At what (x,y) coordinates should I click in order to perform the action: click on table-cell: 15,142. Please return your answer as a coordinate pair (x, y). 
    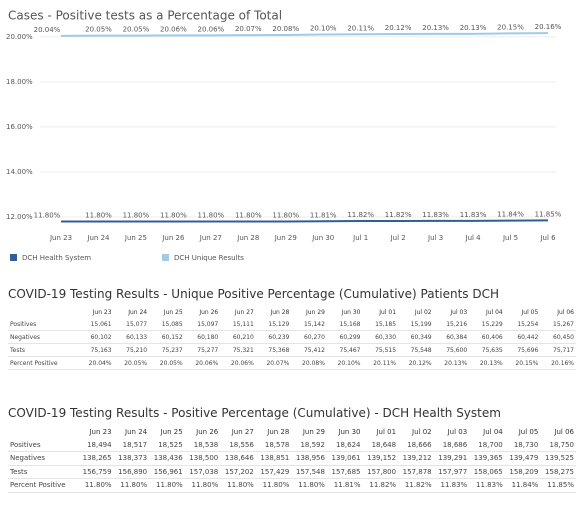
    Looking at the image, I should click on (309, 324).